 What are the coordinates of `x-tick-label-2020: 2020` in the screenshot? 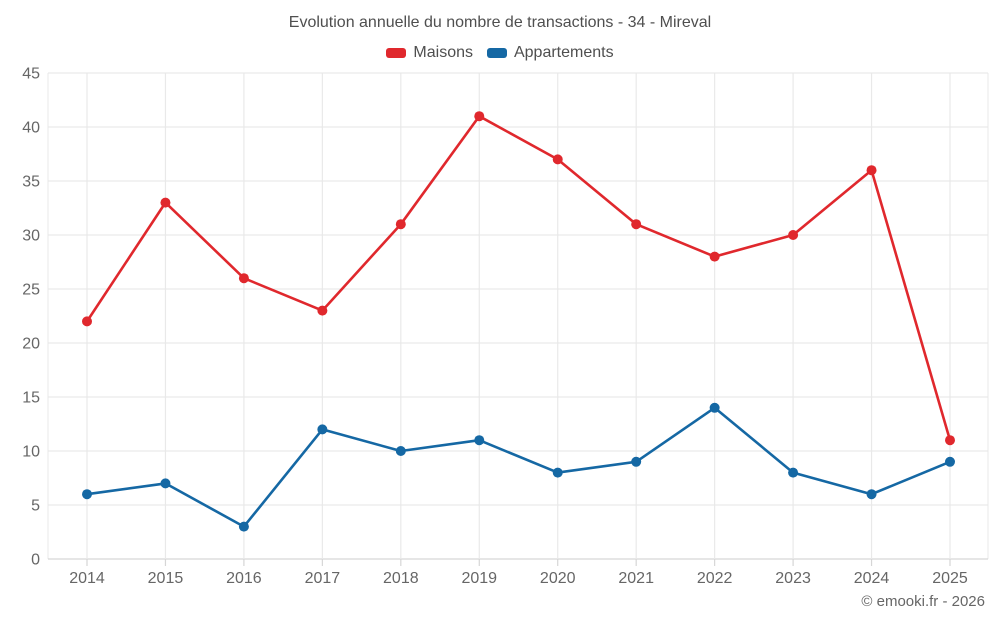 It's located at (558, 578).